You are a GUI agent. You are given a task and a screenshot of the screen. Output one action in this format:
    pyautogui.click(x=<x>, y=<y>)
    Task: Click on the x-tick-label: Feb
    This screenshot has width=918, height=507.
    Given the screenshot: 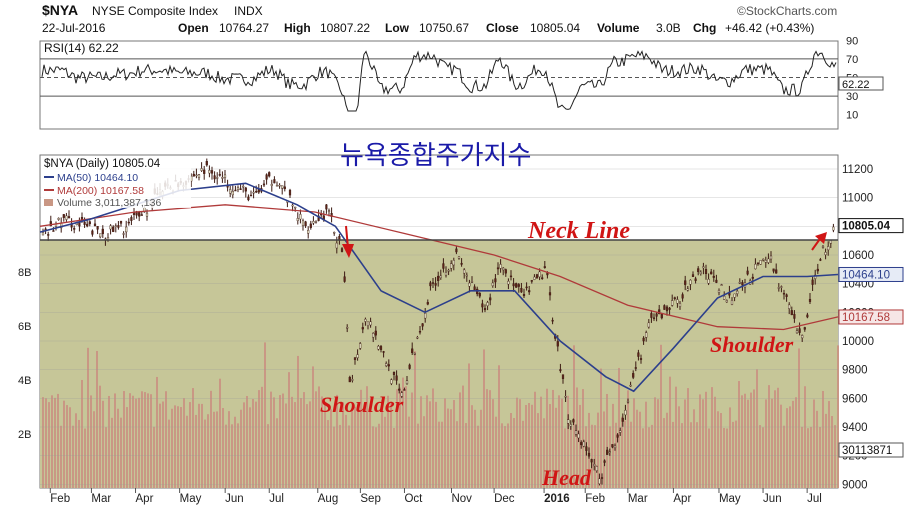 What is the action you would take?
    pyautogui.click(x=60, y=499)
    